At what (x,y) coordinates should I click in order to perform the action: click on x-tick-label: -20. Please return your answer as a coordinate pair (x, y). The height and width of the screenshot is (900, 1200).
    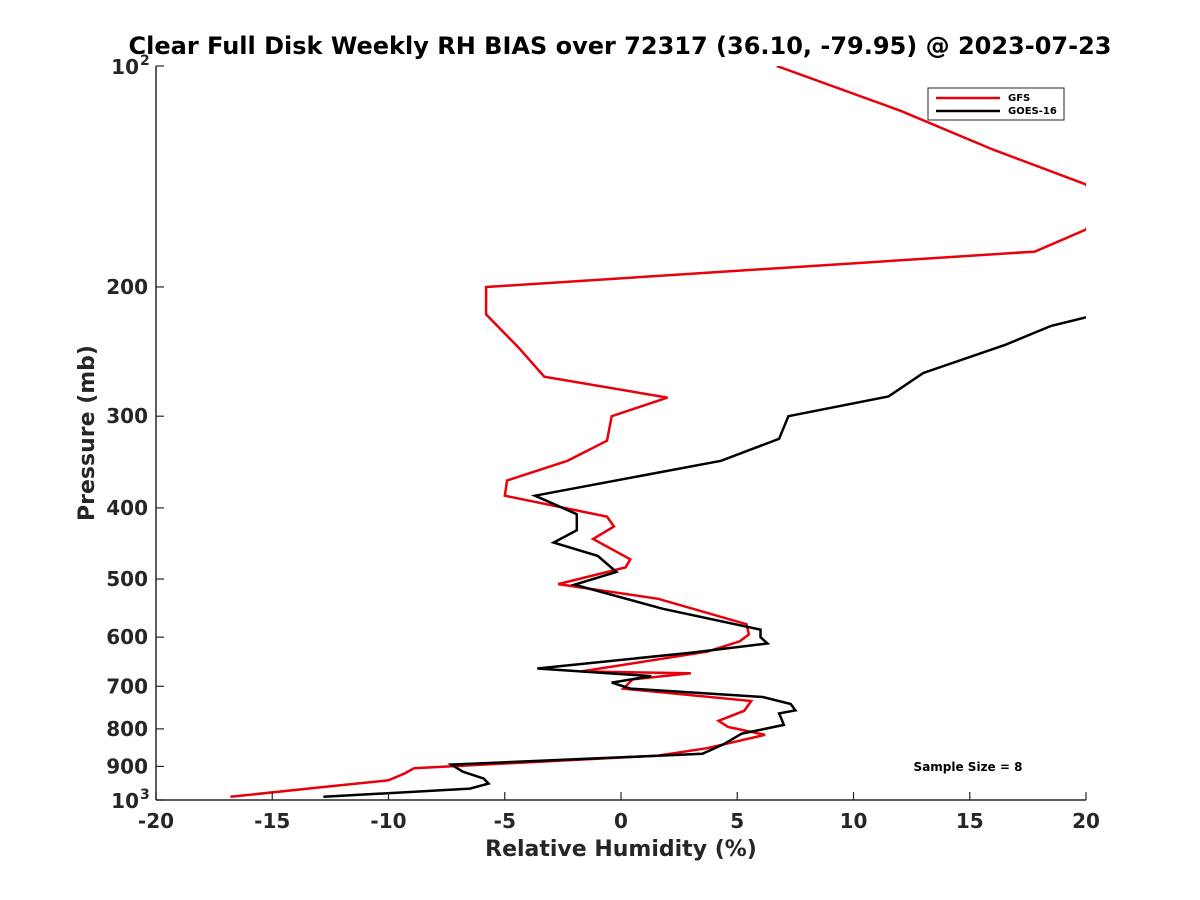
    Looking at the image, I should click on (156, 821).